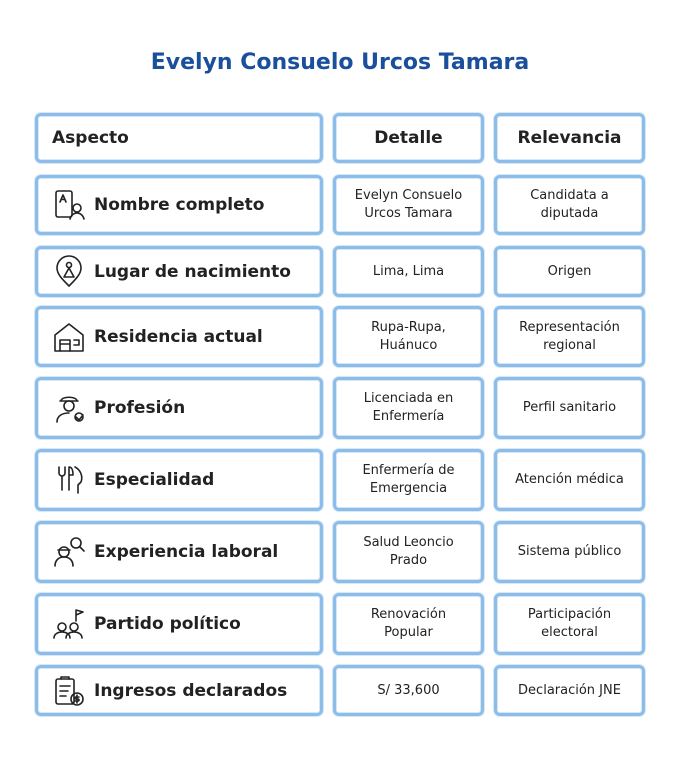 The width and height of the screenshot is (680, 780). I want to click on aspect-label: Profesión, so click(140, 408).